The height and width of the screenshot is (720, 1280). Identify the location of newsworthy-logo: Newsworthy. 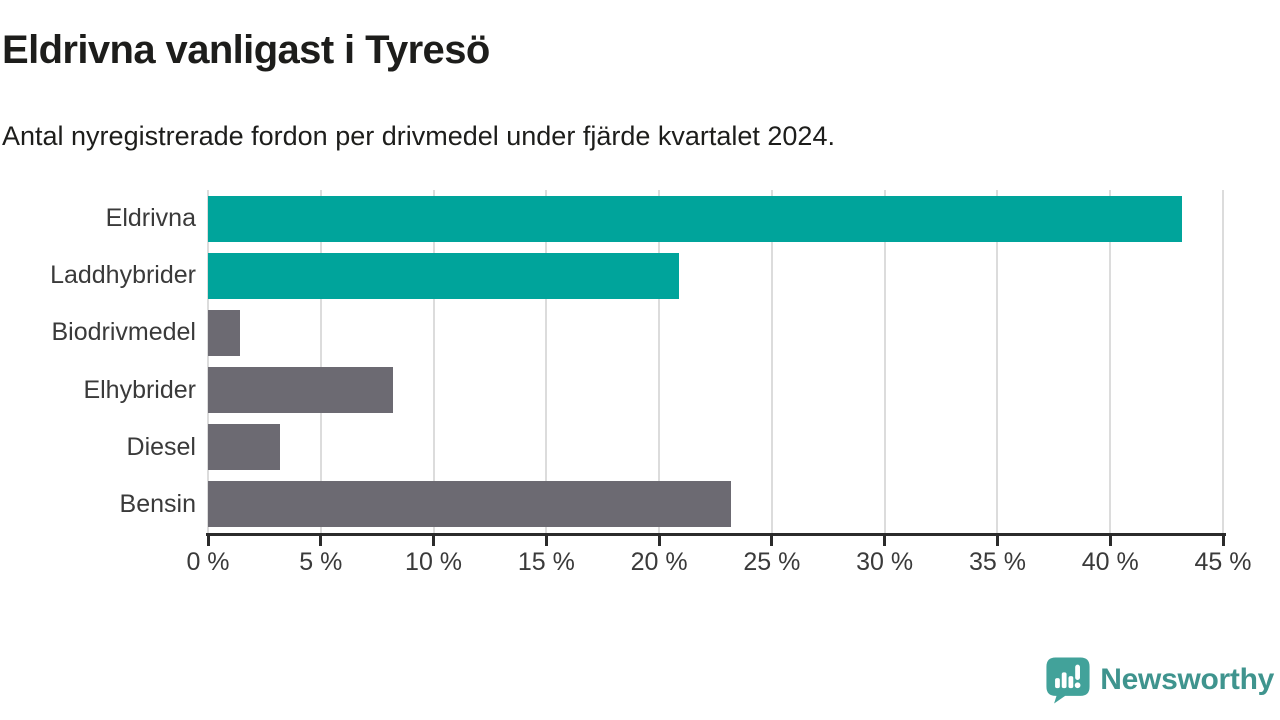
(1159, 680).